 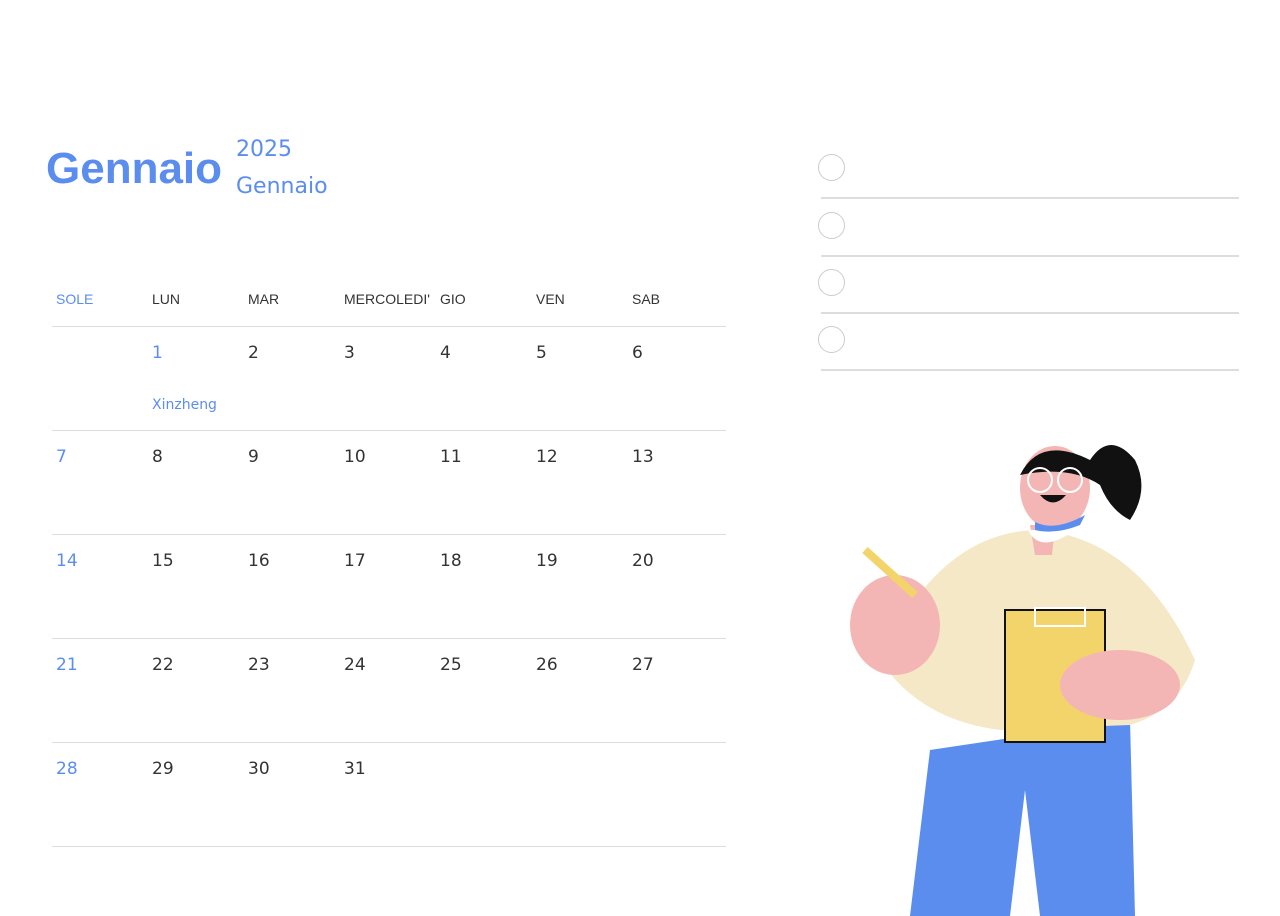 What do you see at coordinates (451, 457) in the screenshot?
I see `day-cell: 11` at bounding box center [451, 457].